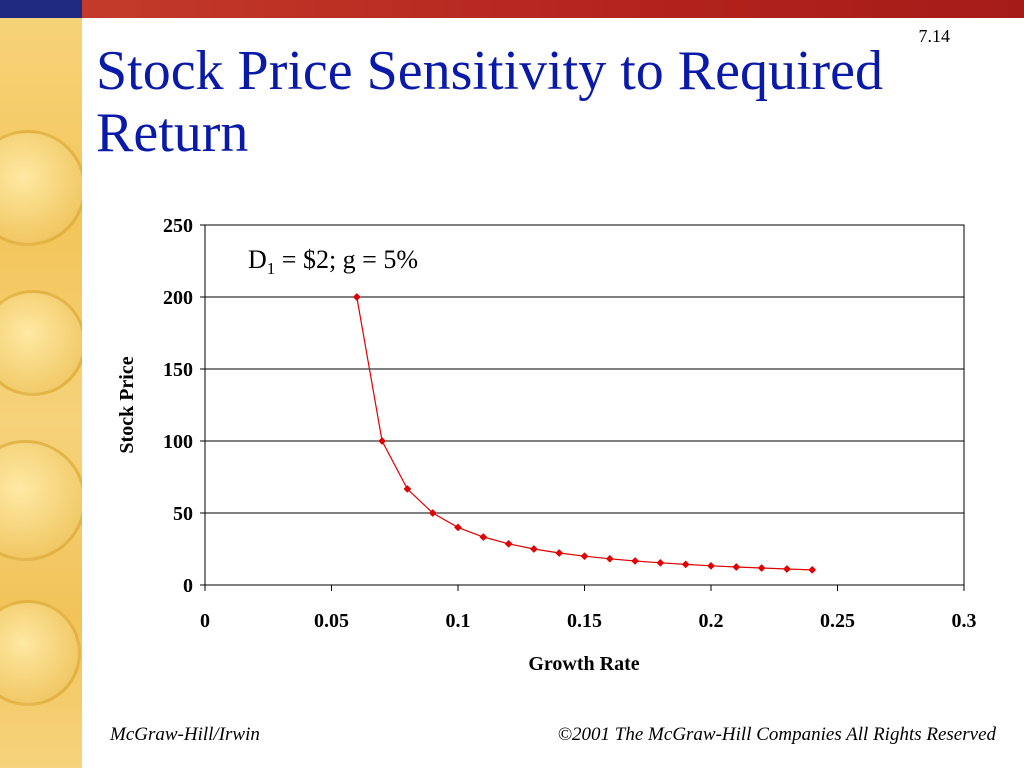 This screenshot has width=1024, height=768. What do you see at coordinates (183, 514) in the screenshot?
I see `y-tick-label: 50` at bounding box center [183, 514].